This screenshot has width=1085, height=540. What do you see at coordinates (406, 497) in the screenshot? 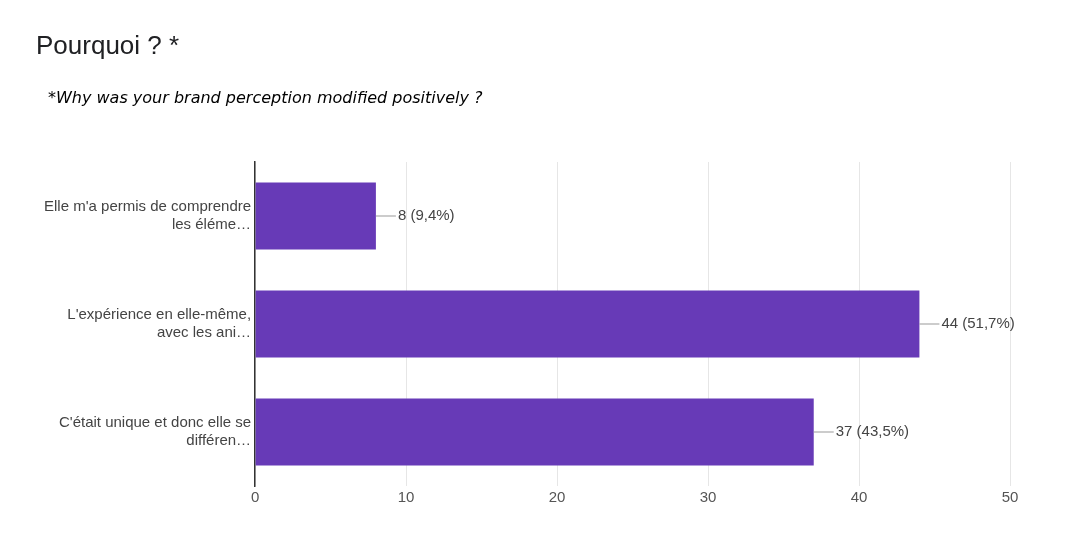
I see `x-tick-label: 10` at bounding box center [406, 497].